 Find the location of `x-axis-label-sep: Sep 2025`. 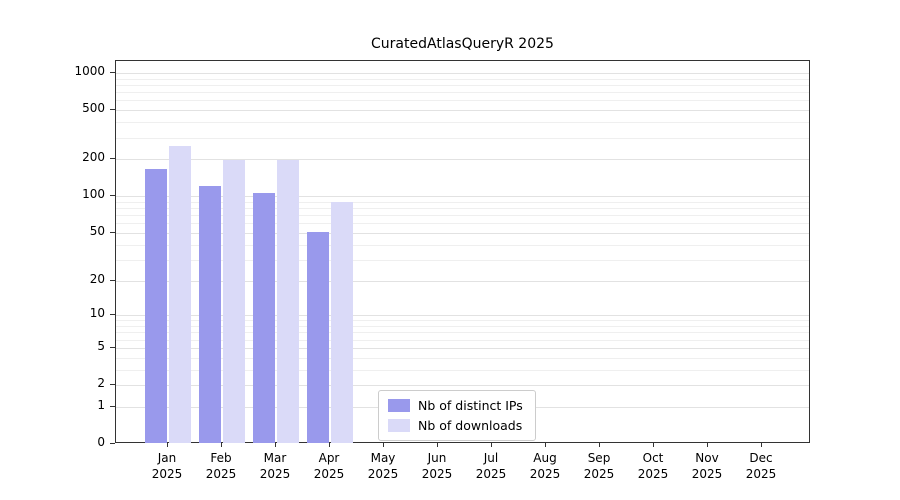

x-axis-label-sep: Sep 2025 is located at coordinates (599, 466).